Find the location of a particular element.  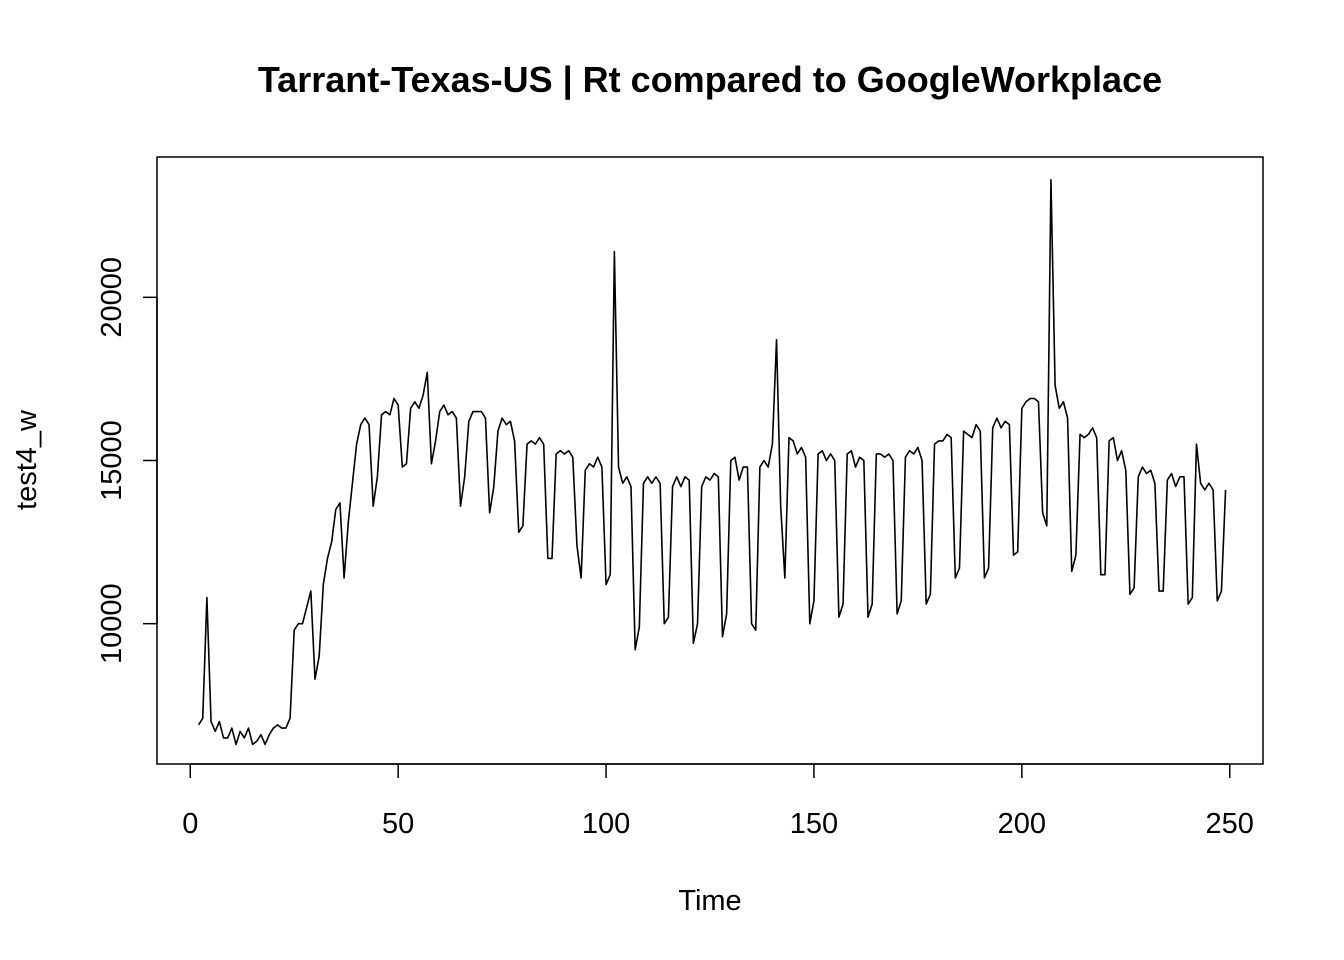

x-tick-label: 100 is located at coordinates (606, 824).